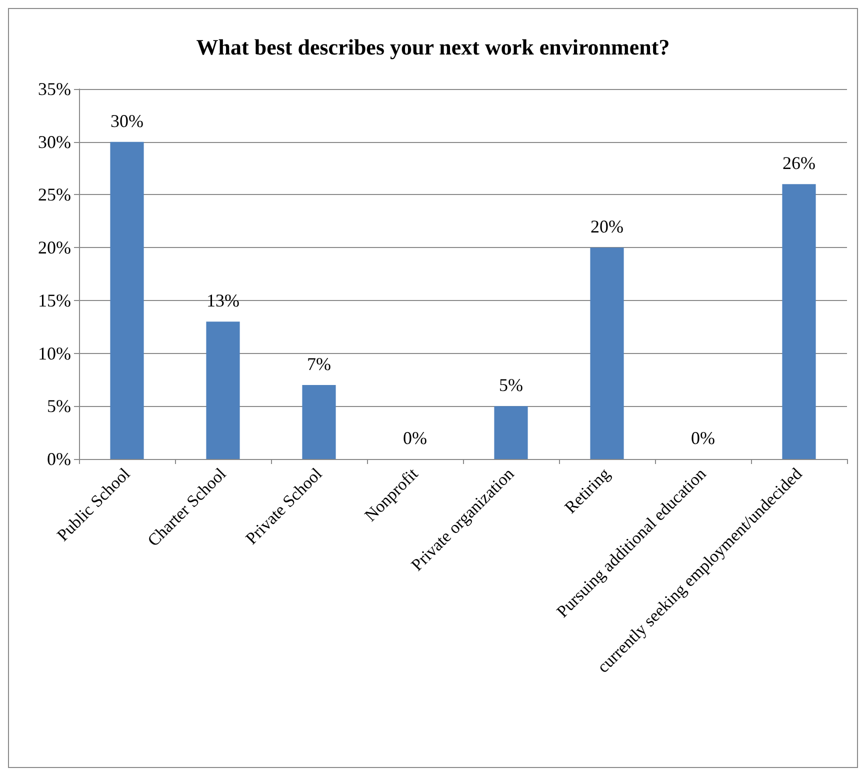 Image resolution: width=866 pixels, height=776 pixels. What do you see at coordinates (59, 459) in the screenshot?
I see `y-tick-label: 0%` at bounding box center [59, 459].